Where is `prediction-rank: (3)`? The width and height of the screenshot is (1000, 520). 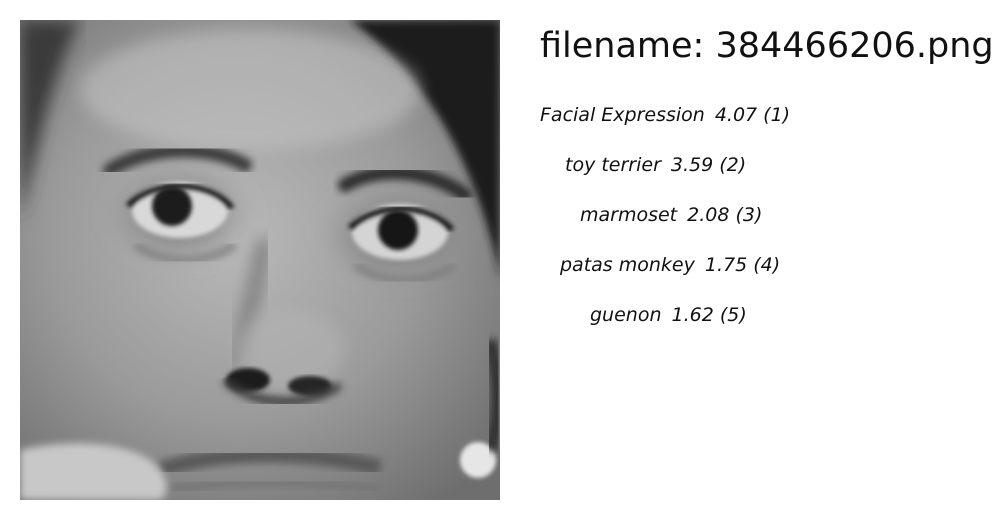
prediction-rank: (3) is located at coordinates (749, 215).